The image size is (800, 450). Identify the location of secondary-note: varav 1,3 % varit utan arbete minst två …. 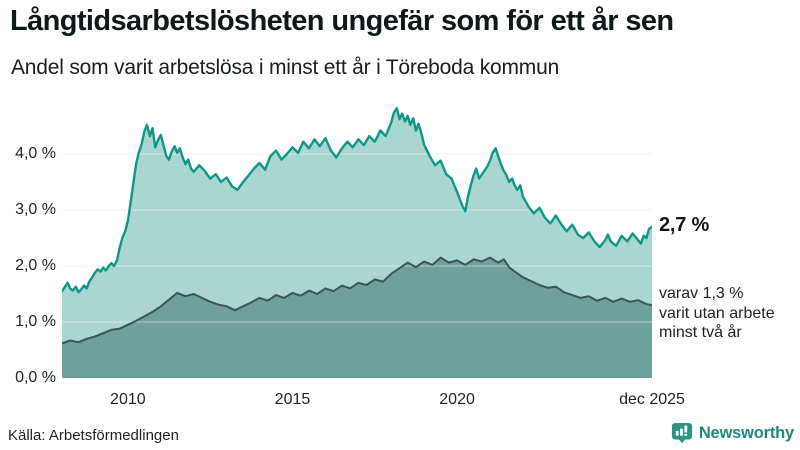
(717, 313).